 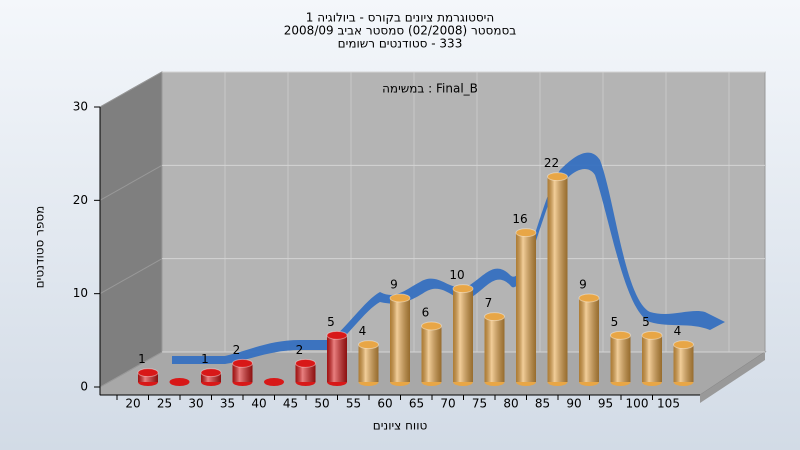 I want to click on x-tick-label: 80, so click(x=510, y=404).